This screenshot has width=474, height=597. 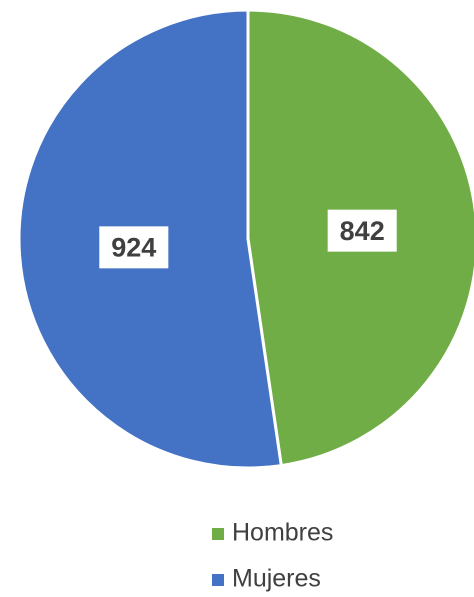 I want to click on data-label: 842, so click(x=362, y=230).